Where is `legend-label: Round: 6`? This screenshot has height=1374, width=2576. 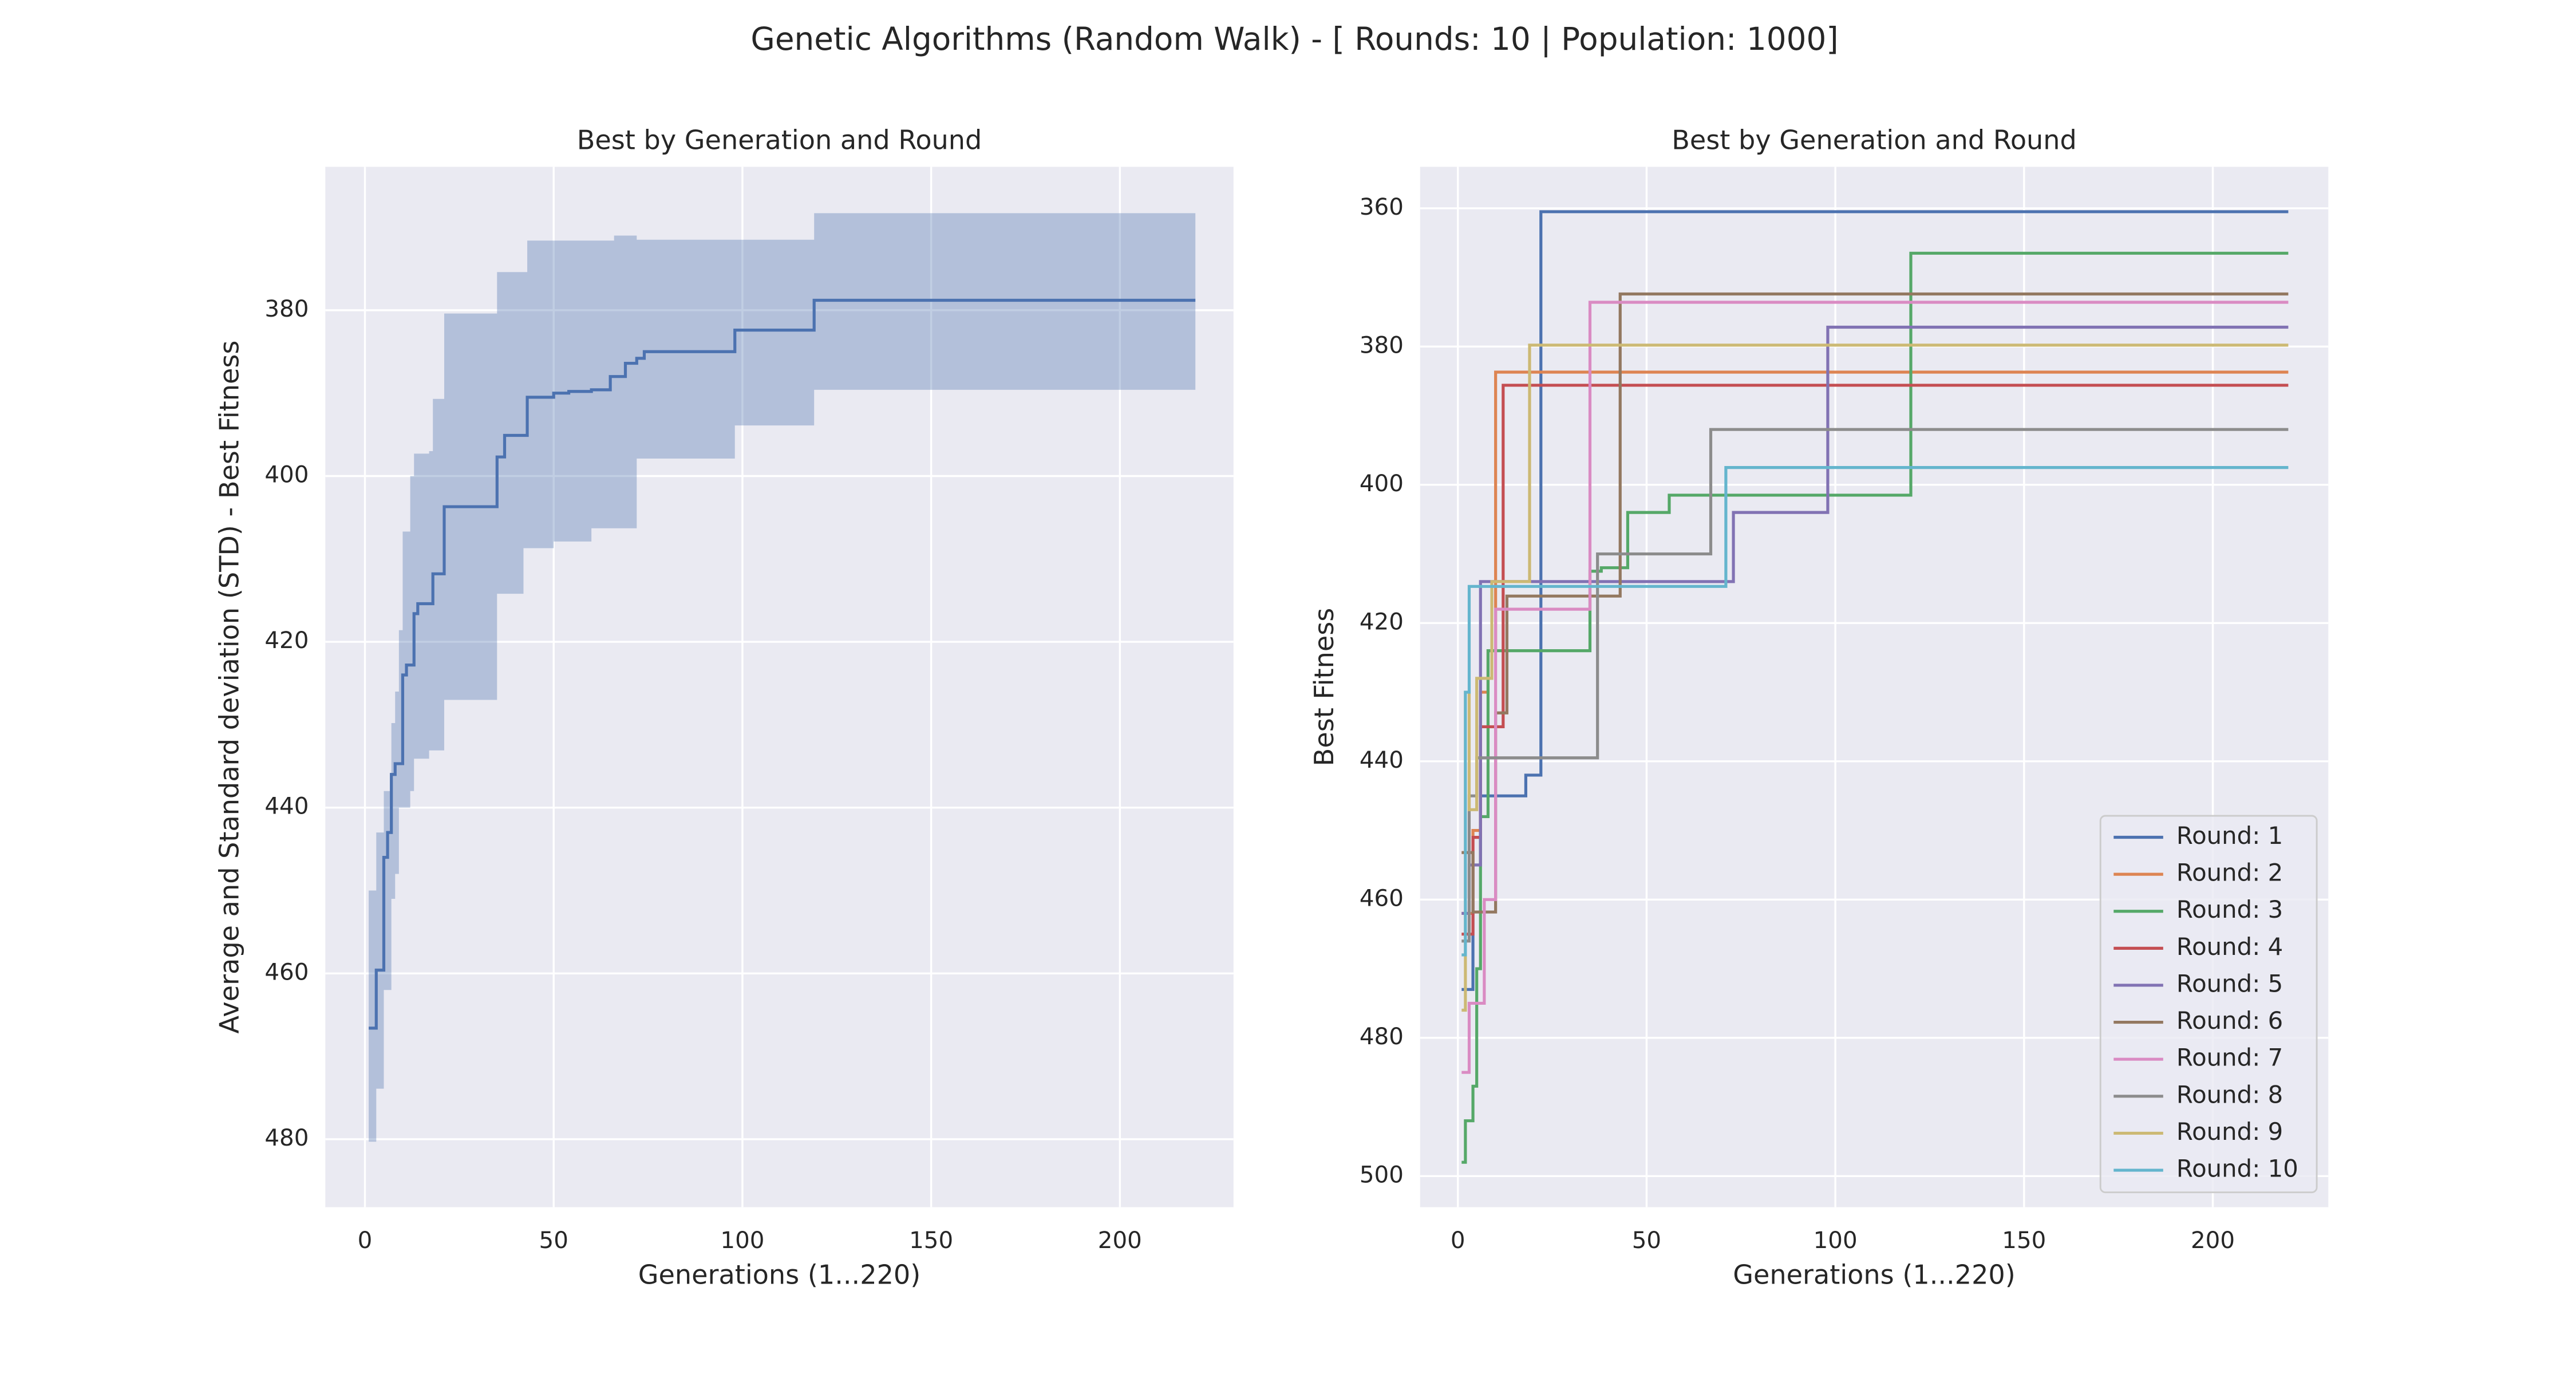 legend-label: Round: 6 is located at coordinates (2229, 1021).